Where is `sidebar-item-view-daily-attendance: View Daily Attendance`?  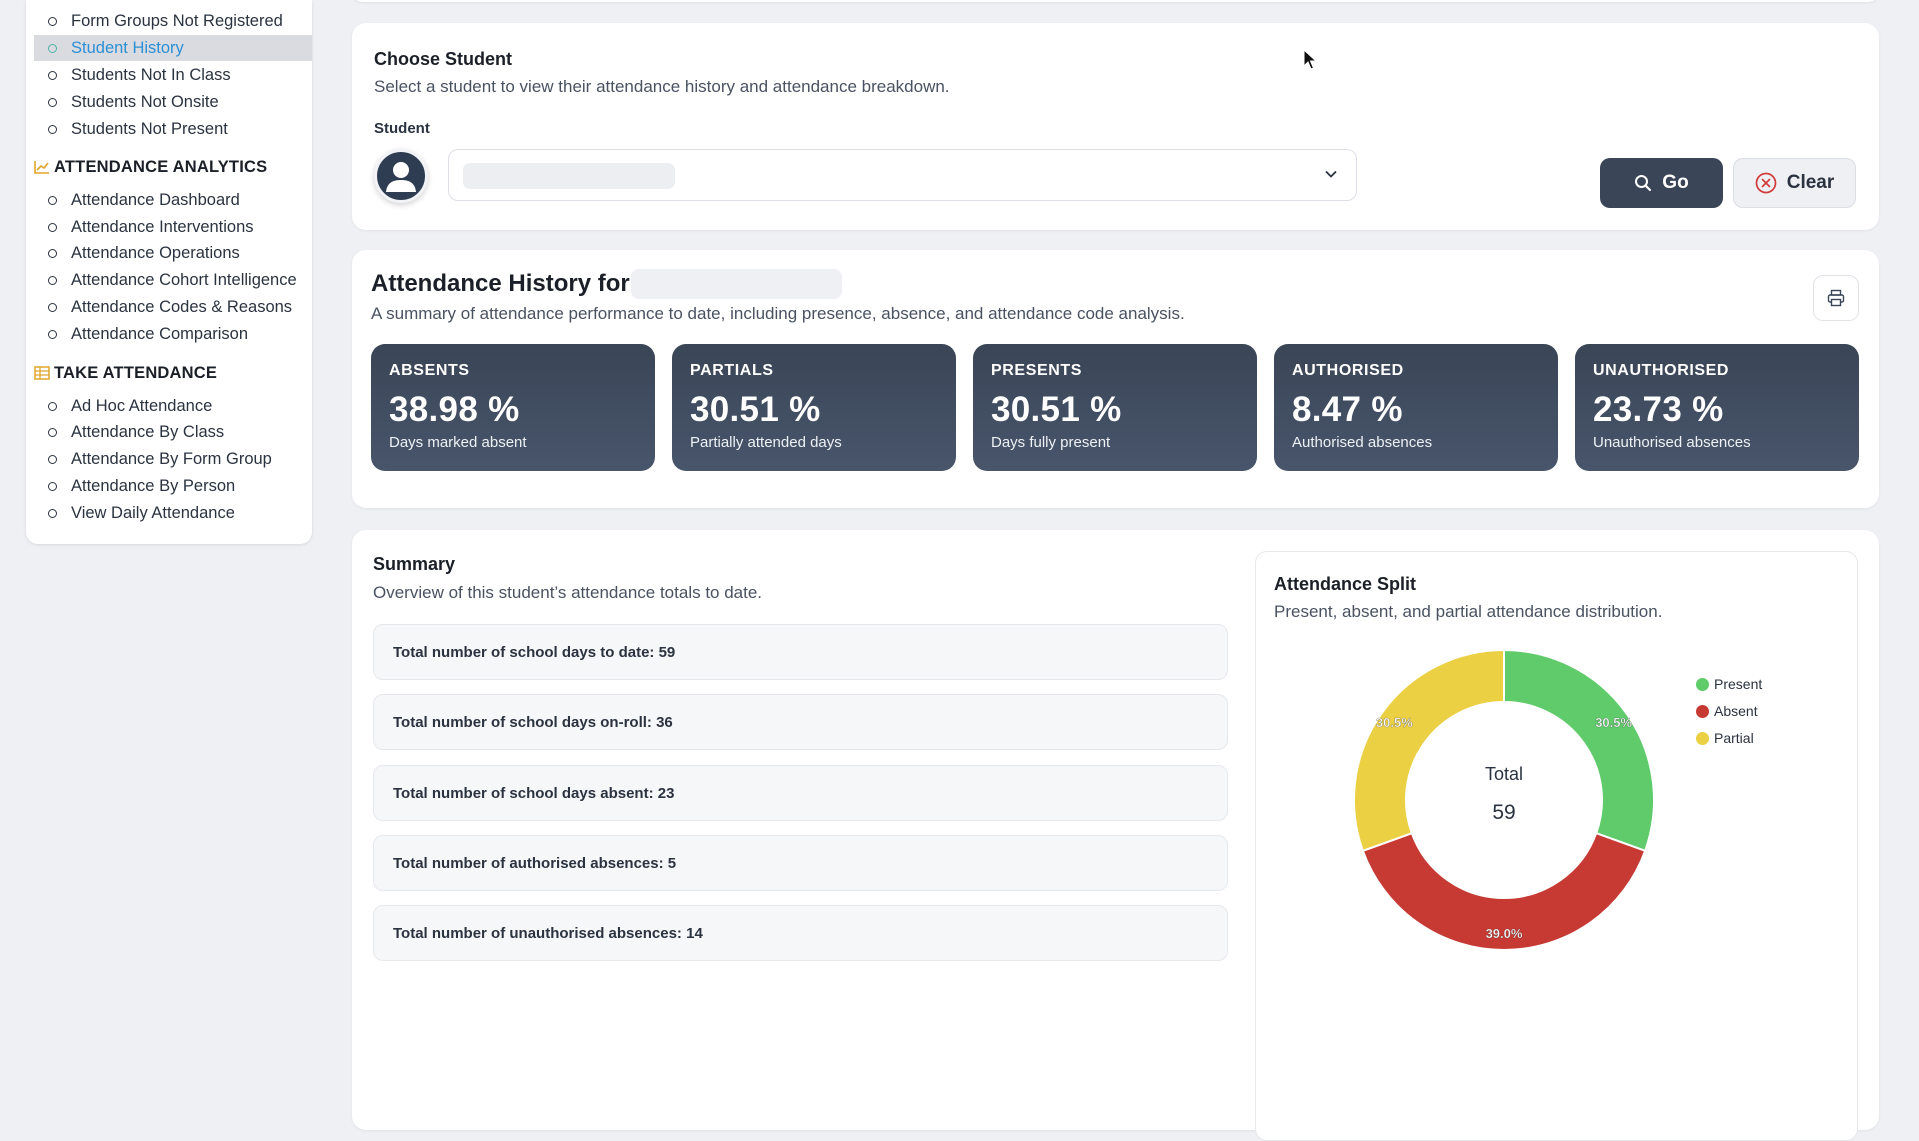
sidebar-item-view-daily-attendance: View Daily Attendance is located at coordinates (173, 513).